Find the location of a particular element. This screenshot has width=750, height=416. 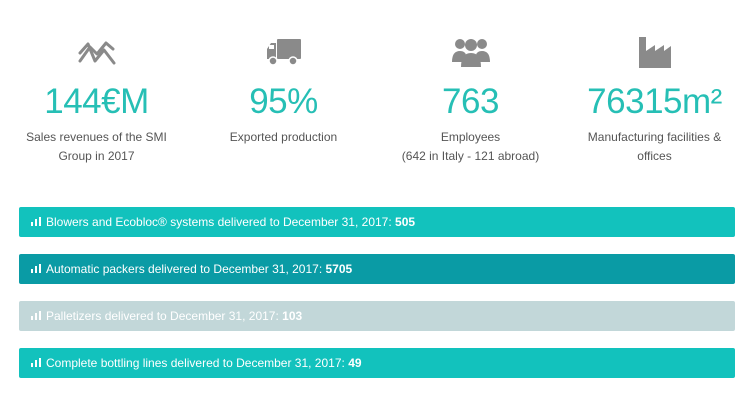

stat-value: 763 is located at coordinates (470, 101).